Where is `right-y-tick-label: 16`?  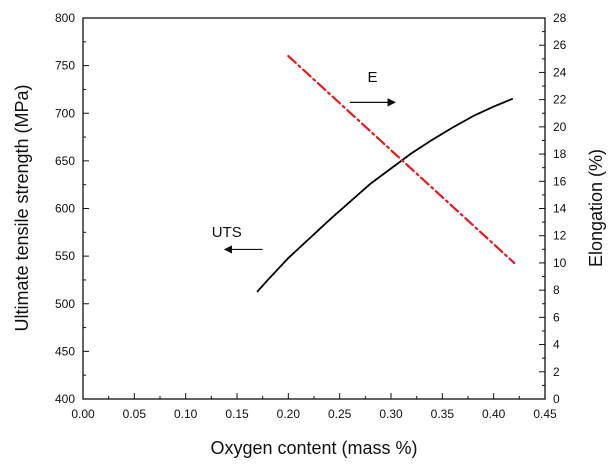
right-y-tick-label: 16 is located at coordinates (560, 181).